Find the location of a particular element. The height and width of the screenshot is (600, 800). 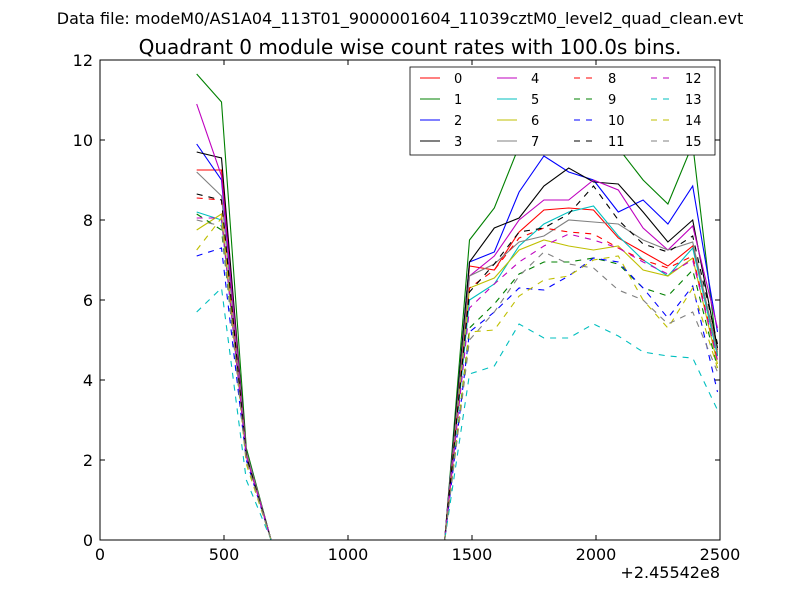

y-tick-label: 10 is located at coordinates (83, 140).